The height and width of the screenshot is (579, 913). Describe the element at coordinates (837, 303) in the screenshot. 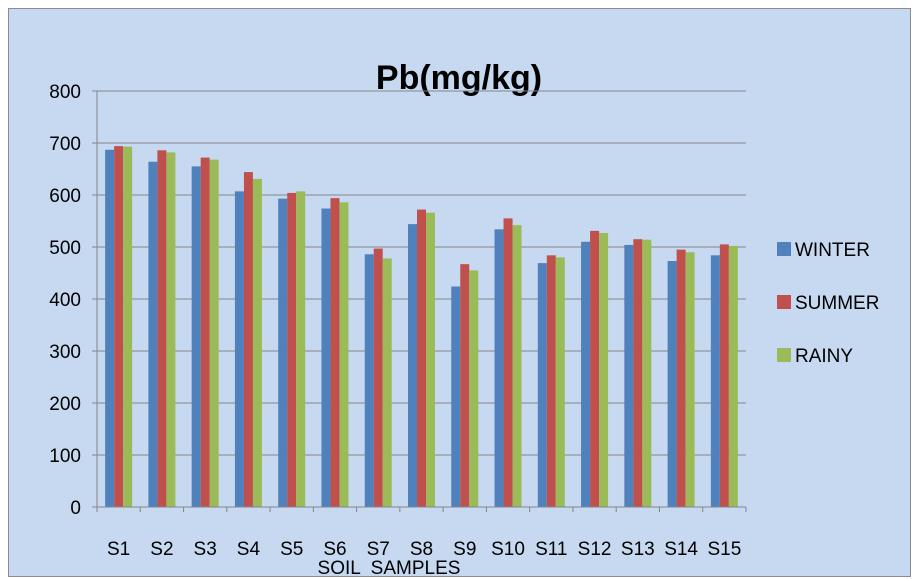

I see `legend-label-summer: SUMMER` at that location.